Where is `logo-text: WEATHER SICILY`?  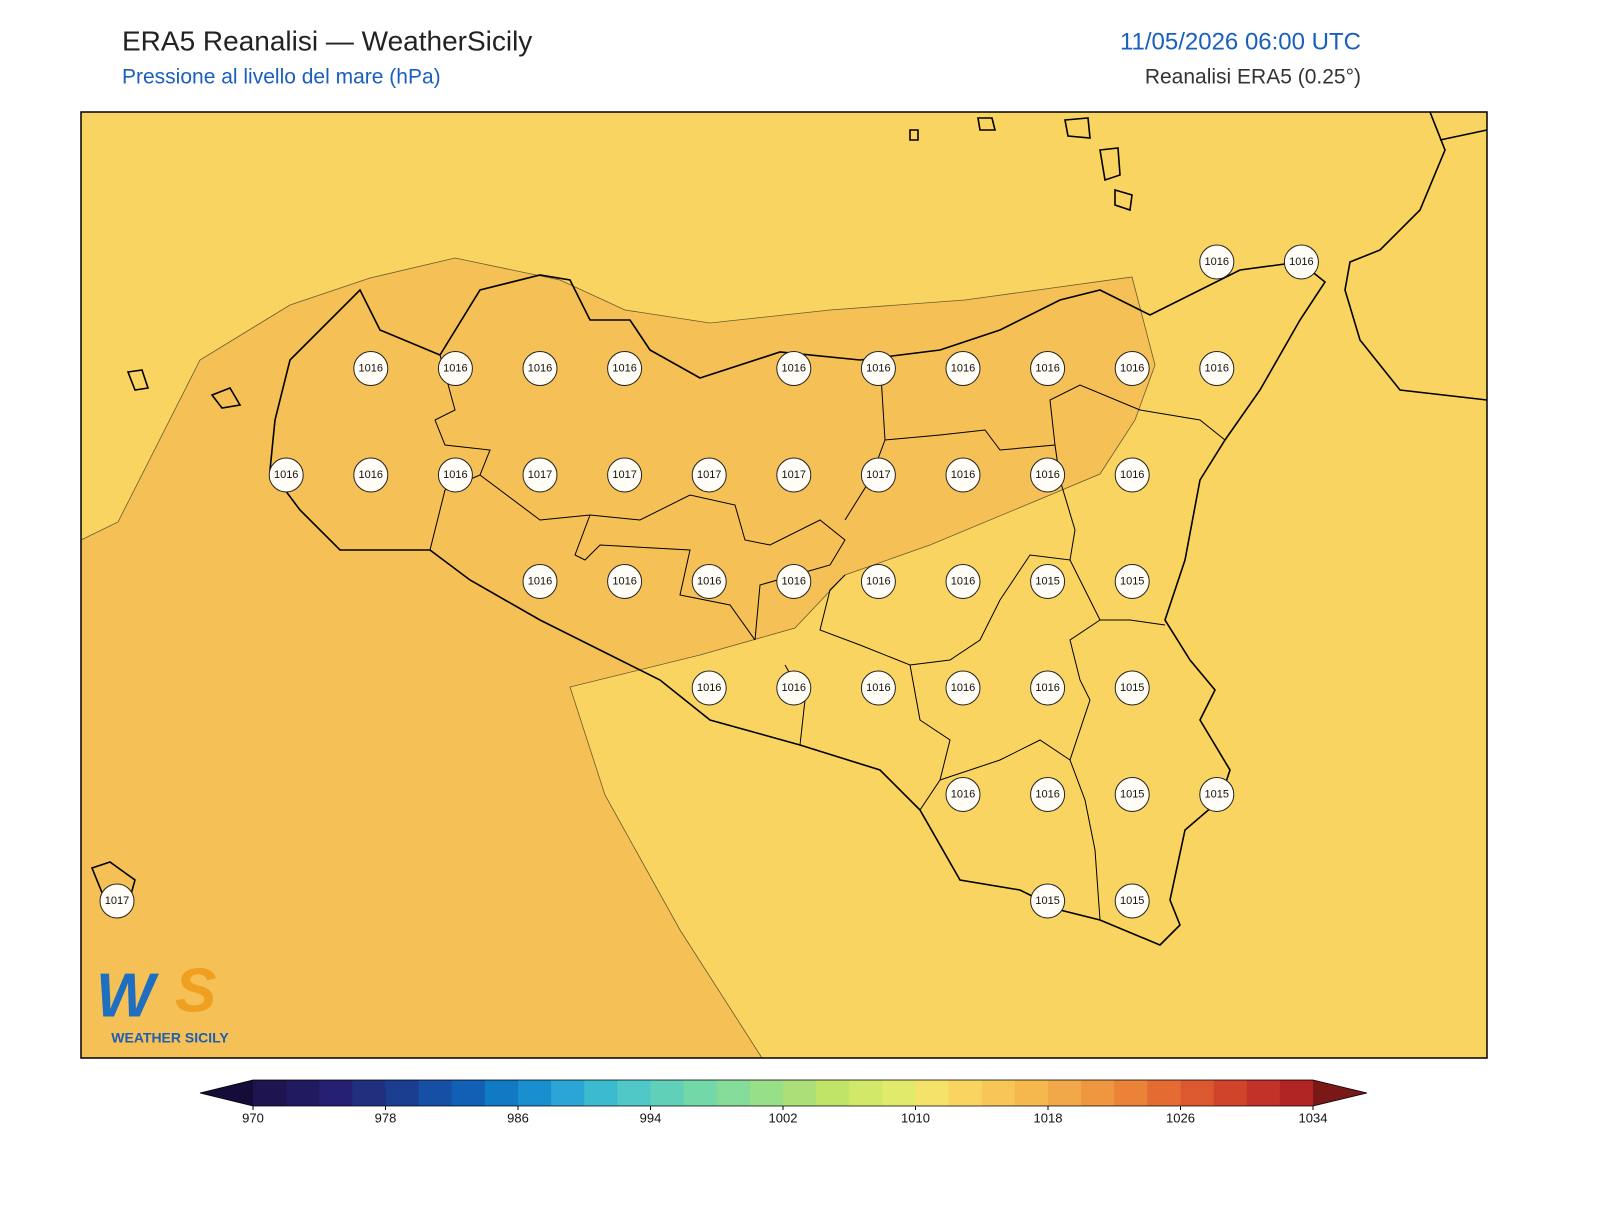 logo-text: WEATHER SICILY is located at coordinates (170, 1038).